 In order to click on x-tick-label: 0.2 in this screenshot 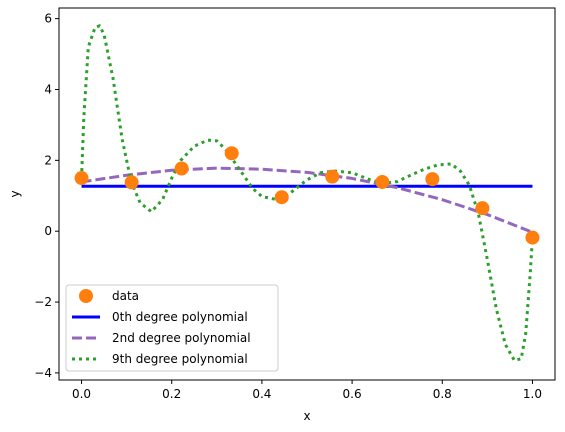, I will do `click(171, 394)`.